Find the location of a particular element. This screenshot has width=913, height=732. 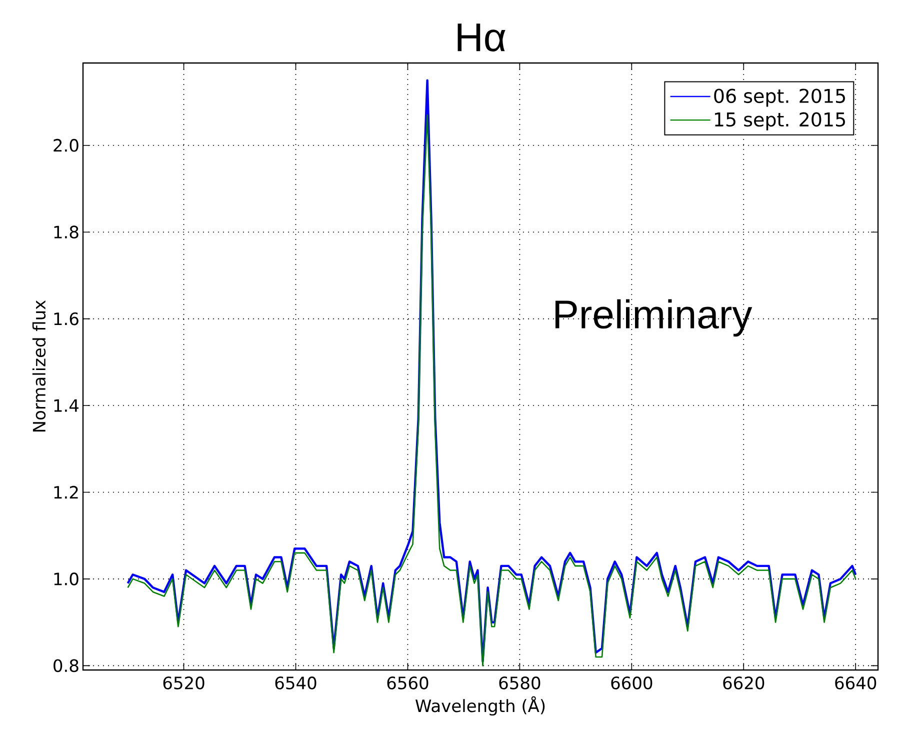

y-tick-label: 1.6 is located at coordinates (66, 319).